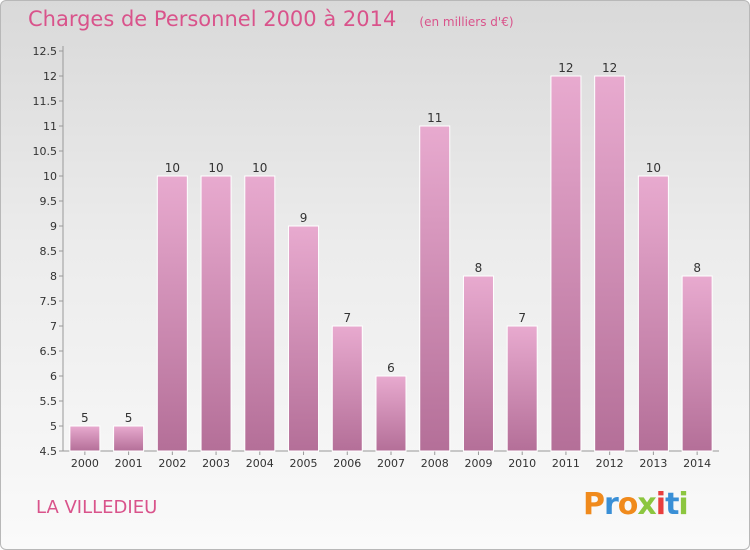 This screenshot has width=750, height=550. What do you see at coordinates (391, 368) in the screenshot?
I see `data-label-2007: 6` at bounding box center [391, 368].